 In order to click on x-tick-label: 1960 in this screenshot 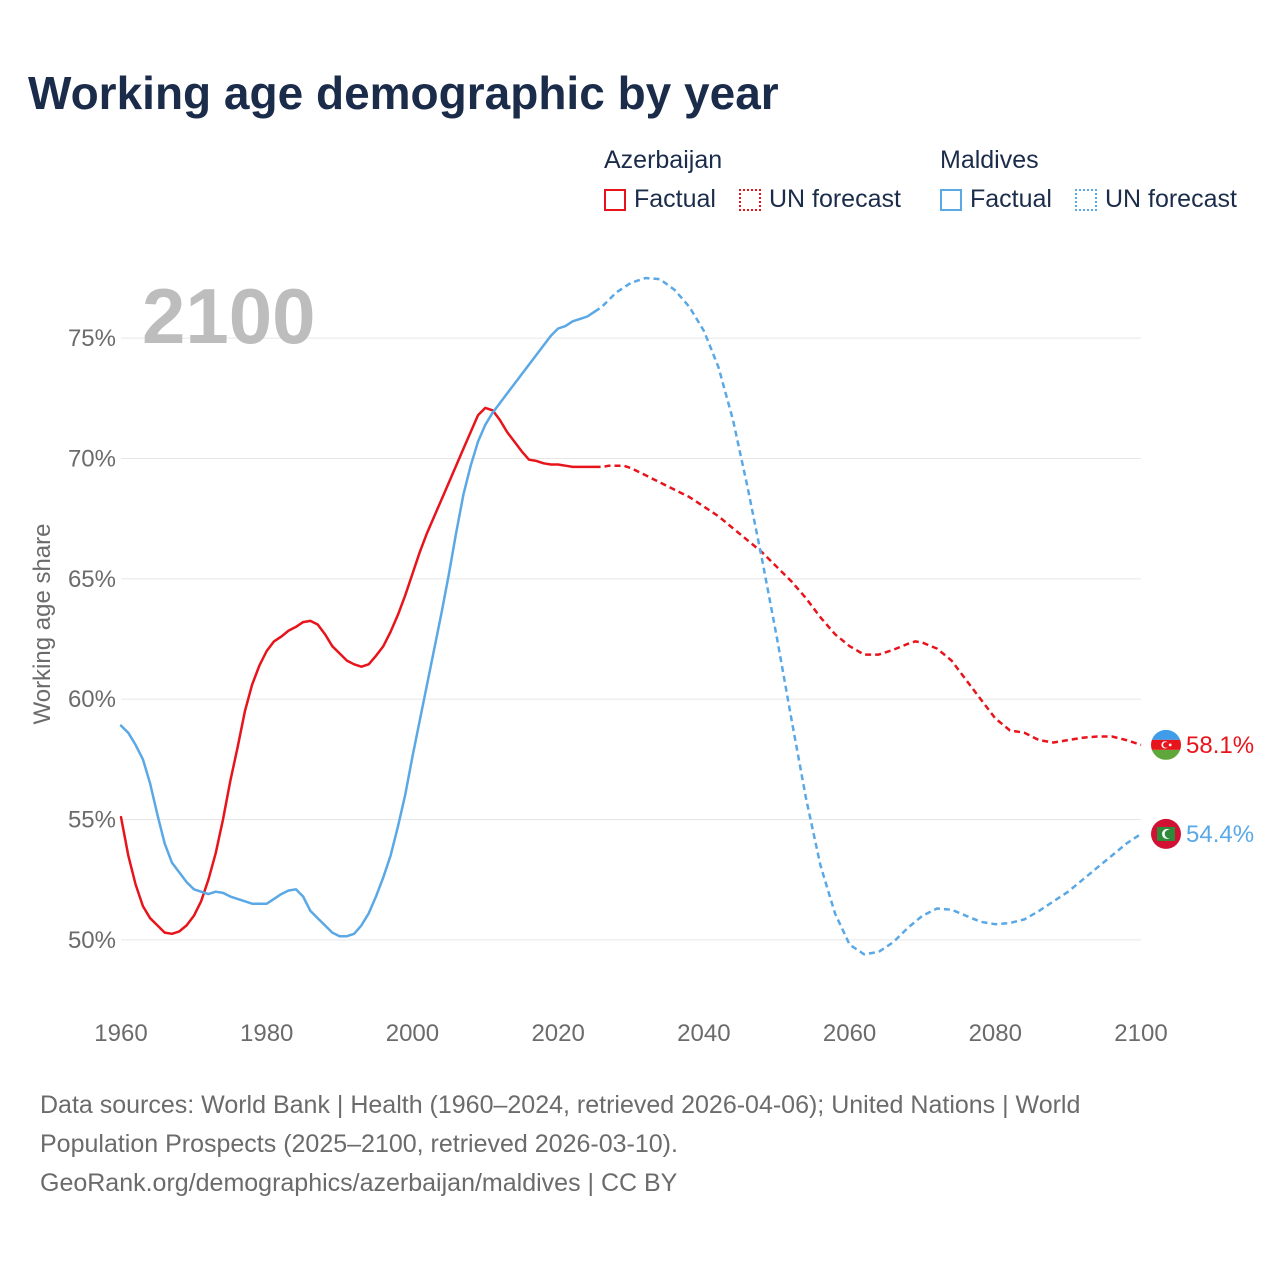, I will do `click(120, 1033)`.